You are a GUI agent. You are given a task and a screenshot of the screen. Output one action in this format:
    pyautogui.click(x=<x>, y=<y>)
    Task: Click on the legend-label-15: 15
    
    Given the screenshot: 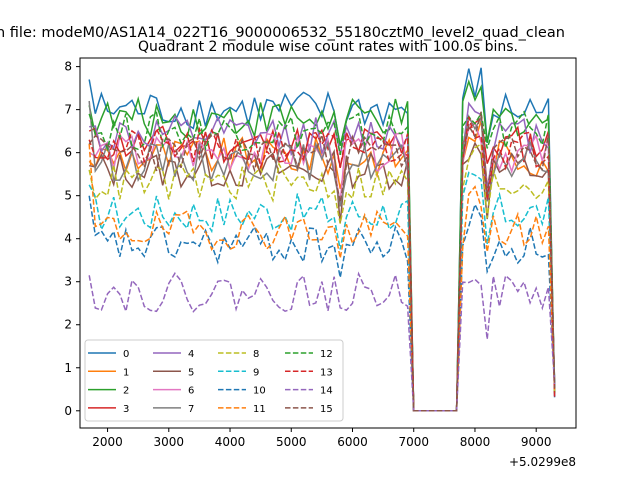 What is the action you would take?
    pyautogui.click(x=326, y=409)
    